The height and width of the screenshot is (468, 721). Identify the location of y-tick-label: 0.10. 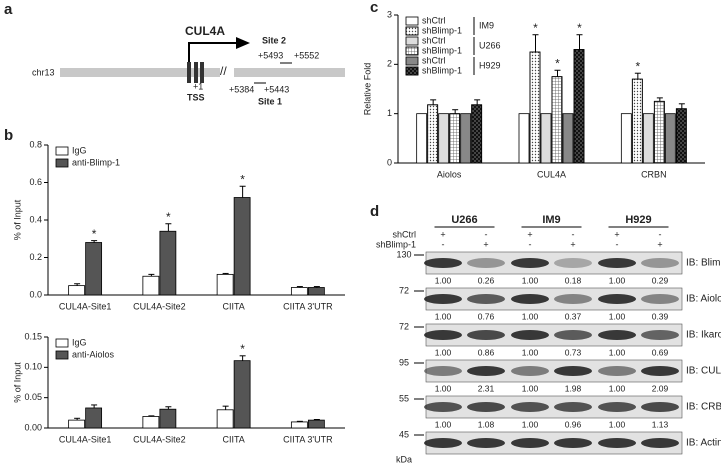
(33, 367).